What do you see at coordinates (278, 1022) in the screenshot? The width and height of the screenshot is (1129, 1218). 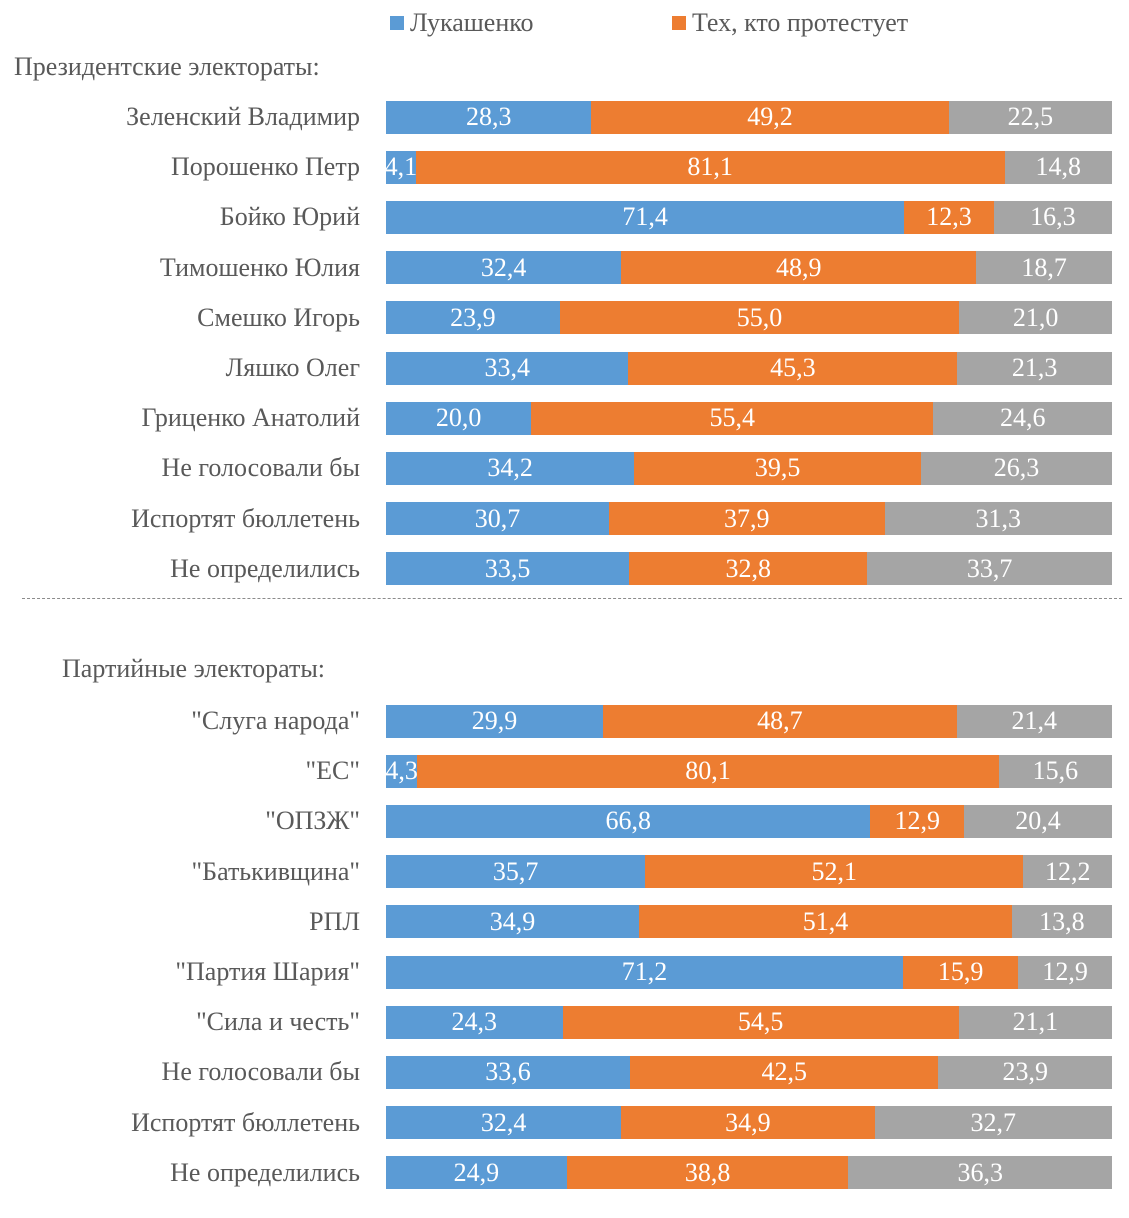 I see `category-label: "Сила и честь"` at bounding box center [278, 1022].